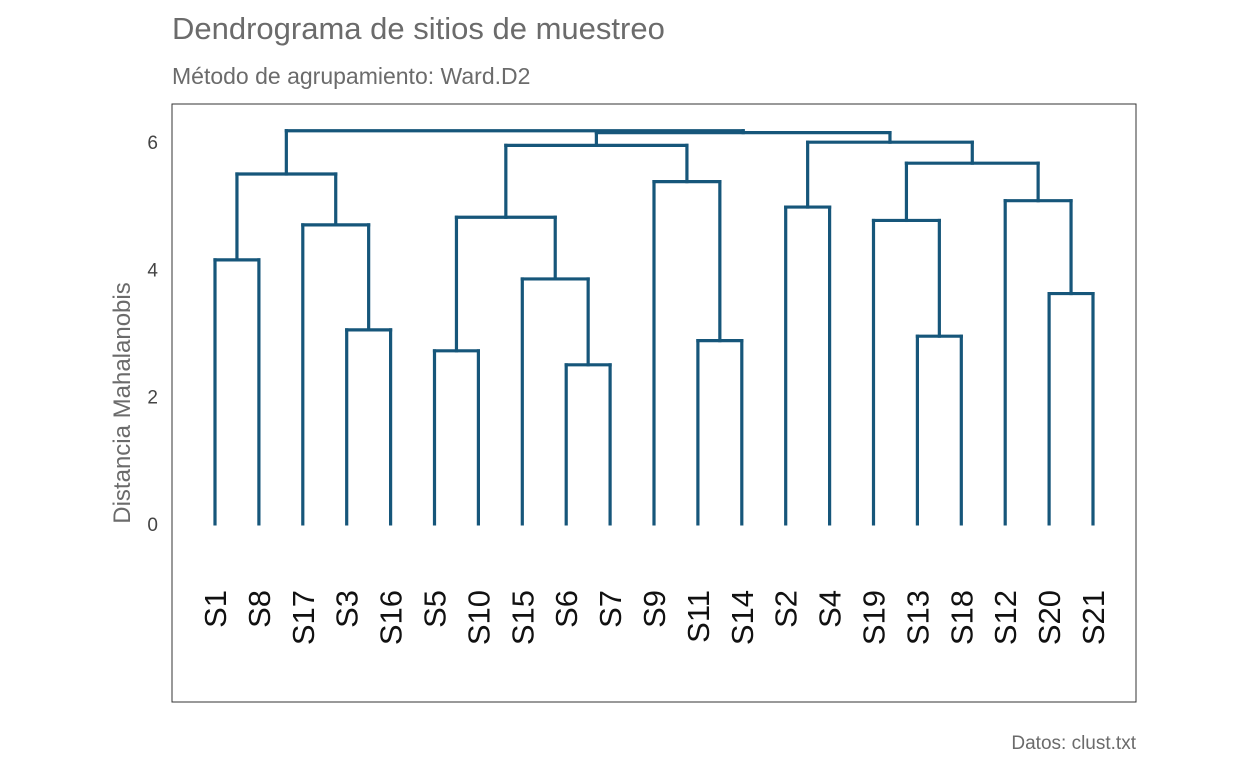 Image resolution: width=1248 pixels, height=768 pixels. I want to click on leaf-label: S10, so click(478, 617).